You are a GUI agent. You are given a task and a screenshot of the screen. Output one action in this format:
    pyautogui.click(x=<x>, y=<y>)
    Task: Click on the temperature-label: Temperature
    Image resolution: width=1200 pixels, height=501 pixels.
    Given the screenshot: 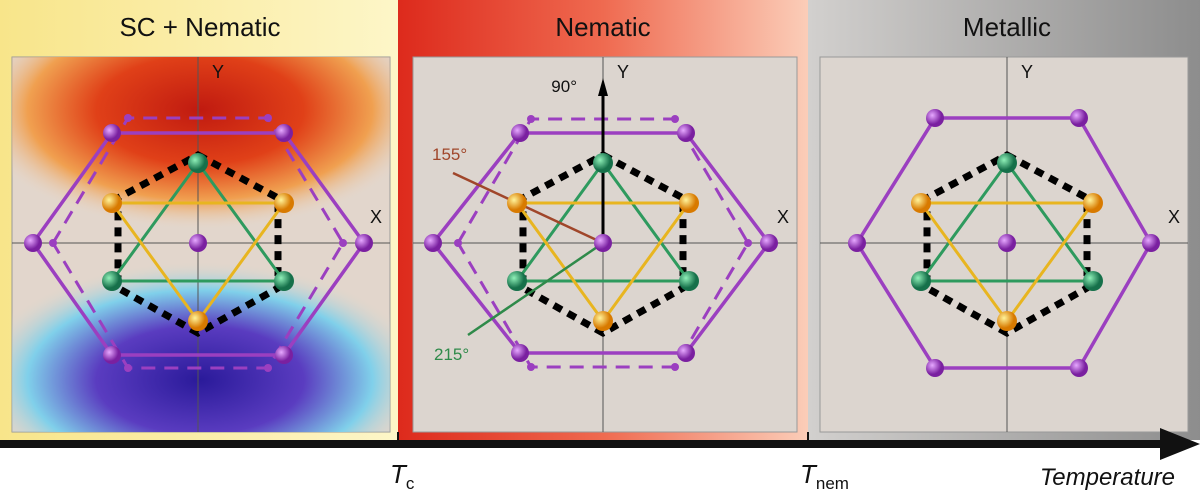 What is the action you would take?
    pyautogui.click(x=1107, y=477)
    